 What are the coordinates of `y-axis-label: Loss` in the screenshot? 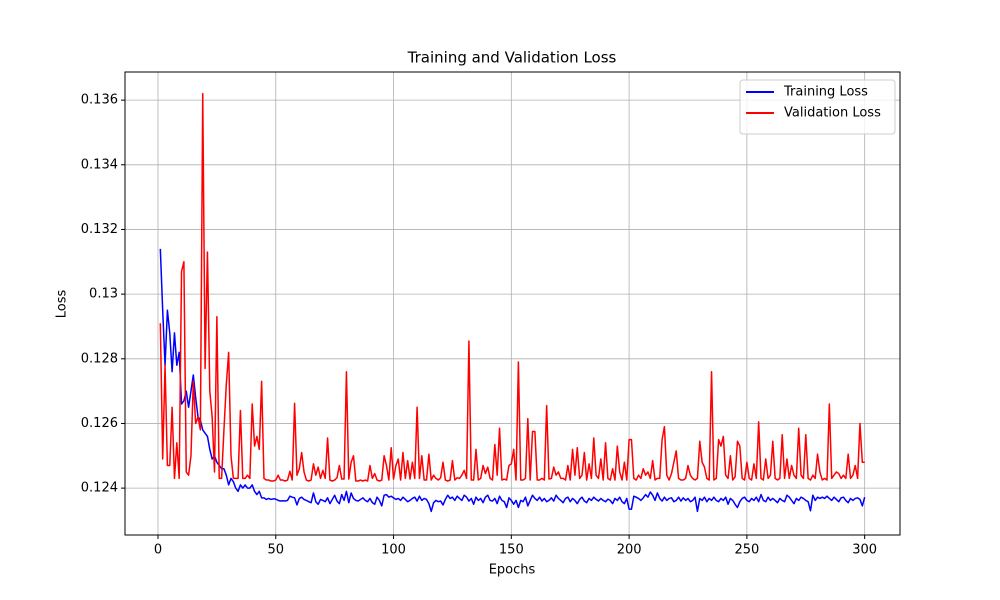 It's located at (62, 304).